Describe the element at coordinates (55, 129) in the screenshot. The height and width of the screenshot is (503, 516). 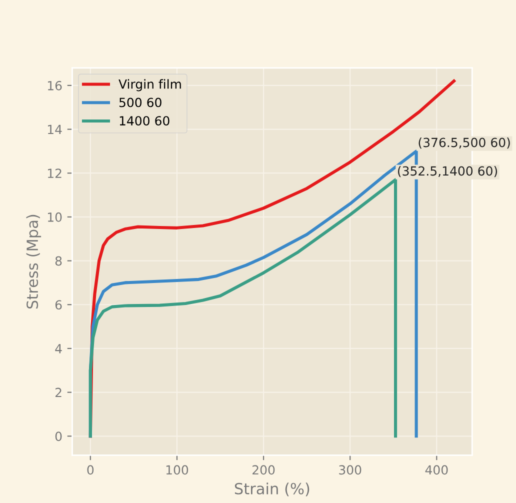
I see `y-tick-label: 14` at that location.